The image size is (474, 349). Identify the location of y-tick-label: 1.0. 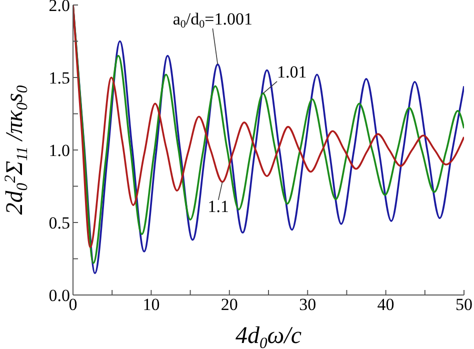
(59, 150).